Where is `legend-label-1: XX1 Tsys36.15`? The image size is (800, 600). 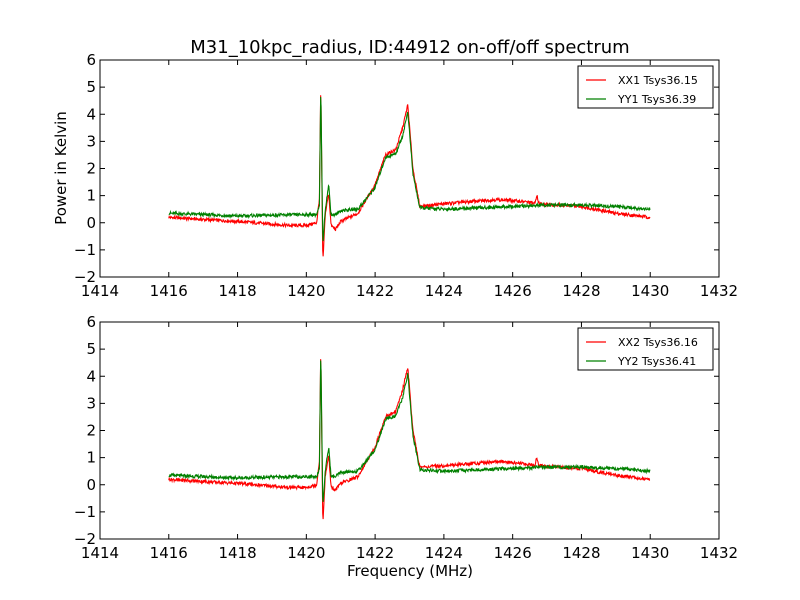
legend-label-1: XX1 Tsys36.15 is located at coordinates (658, 80).